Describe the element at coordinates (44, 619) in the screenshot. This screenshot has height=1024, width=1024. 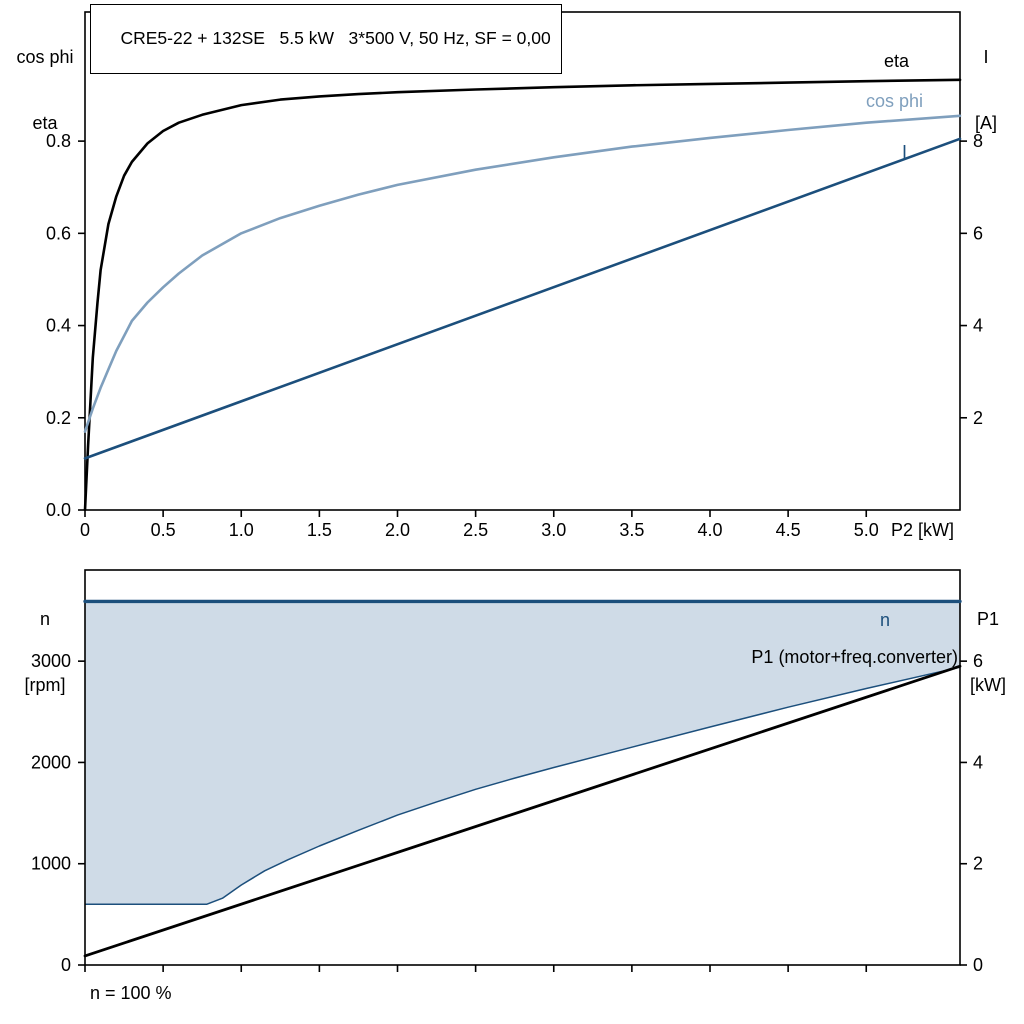
I see `axis-title-speed: n` at that location.